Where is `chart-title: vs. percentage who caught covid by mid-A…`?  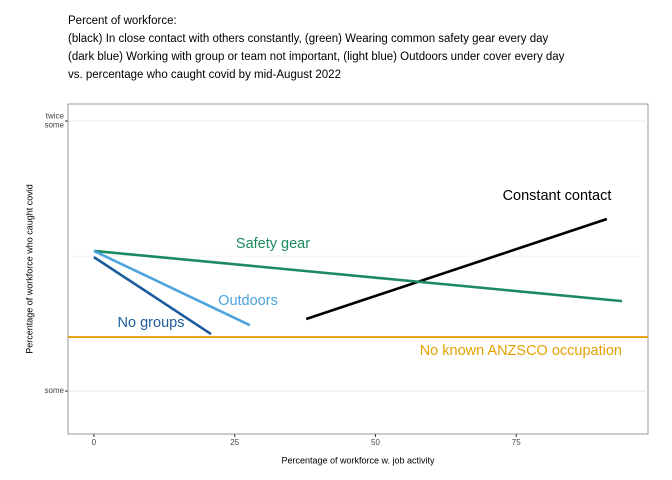 chart-title: vs. percentage who caught covid by mid-A… is located at coordinates (204, 75).